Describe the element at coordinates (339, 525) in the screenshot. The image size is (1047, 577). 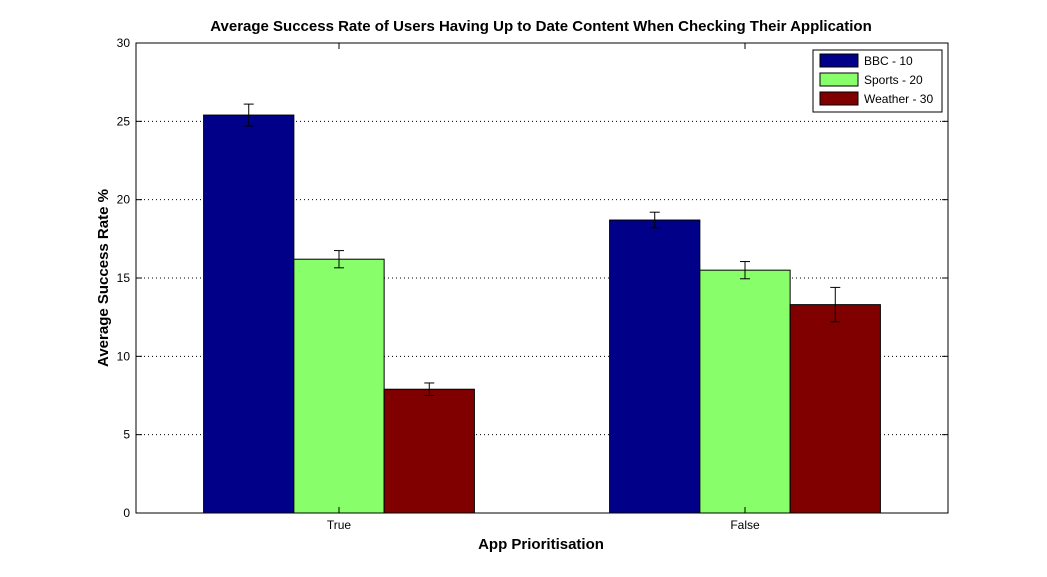
I see `x-tick-label-true: True` at that location.